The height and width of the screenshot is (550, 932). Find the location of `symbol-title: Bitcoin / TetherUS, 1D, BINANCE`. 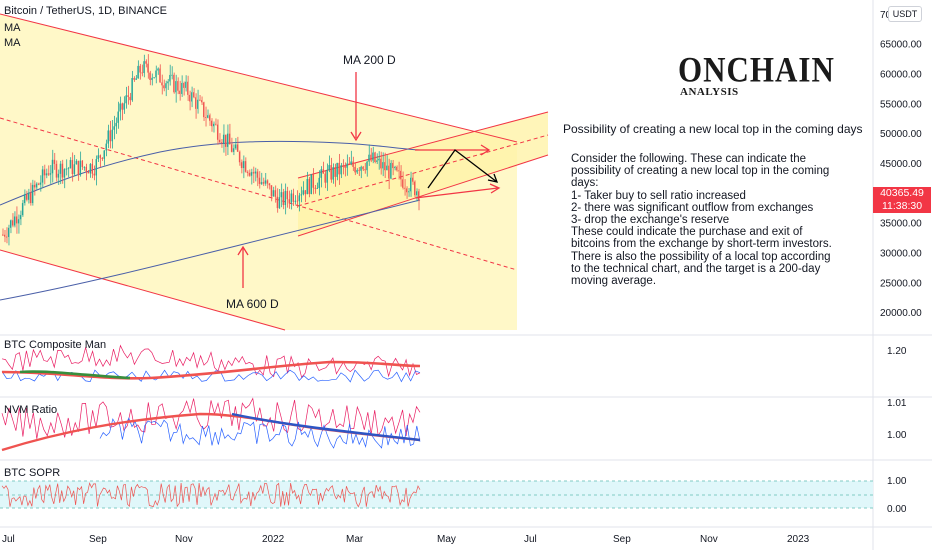

symbol-title: Bitcoin / TetherUS, 1D, BINANCE is located at coordinates (85, 11).